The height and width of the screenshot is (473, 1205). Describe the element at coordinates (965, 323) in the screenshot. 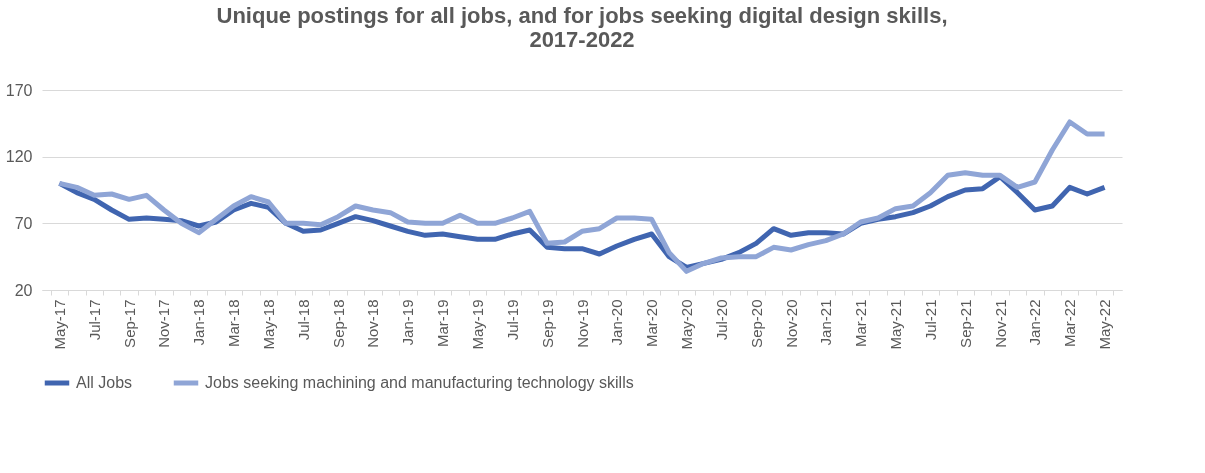

I see `x-tick-label: Sep-21` at that location.